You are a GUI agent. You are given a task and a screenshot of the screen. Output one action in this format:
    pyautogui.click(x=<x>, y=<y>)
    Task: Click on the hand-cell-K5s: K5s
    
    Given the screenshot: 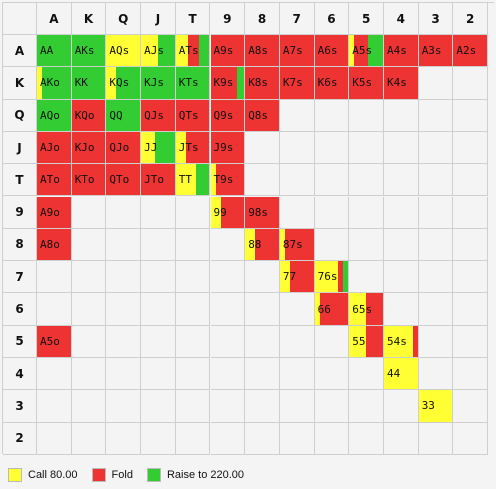 What is the action you would take?
    pyautogui.click(x=366, y=83)
    